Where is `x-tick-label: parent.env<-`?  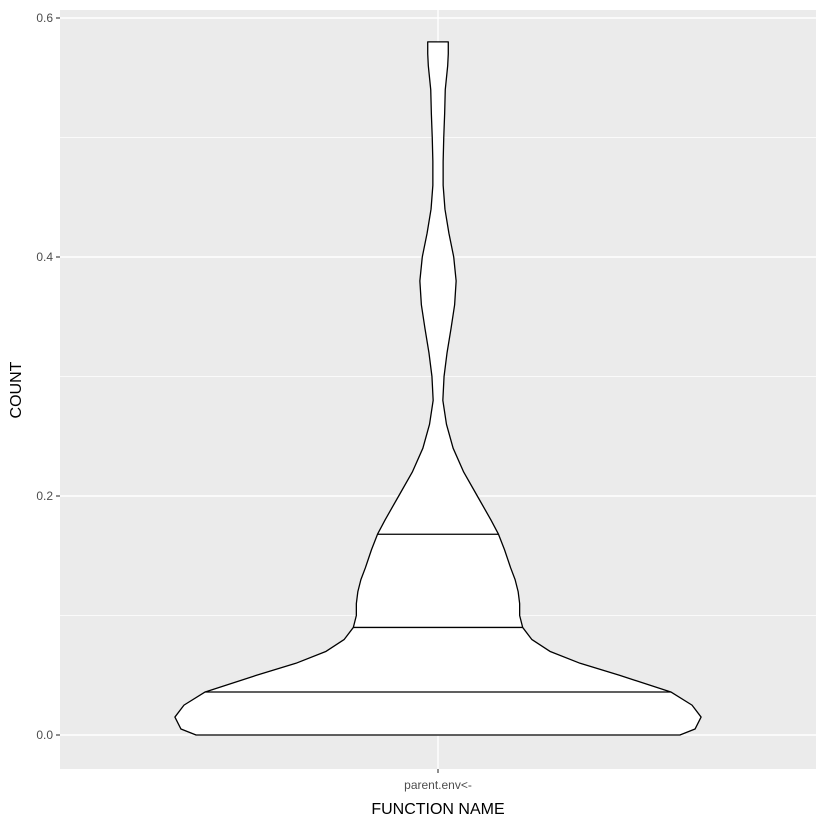 x-tick-label: parent.env<- is located at coordinates (438, 785).